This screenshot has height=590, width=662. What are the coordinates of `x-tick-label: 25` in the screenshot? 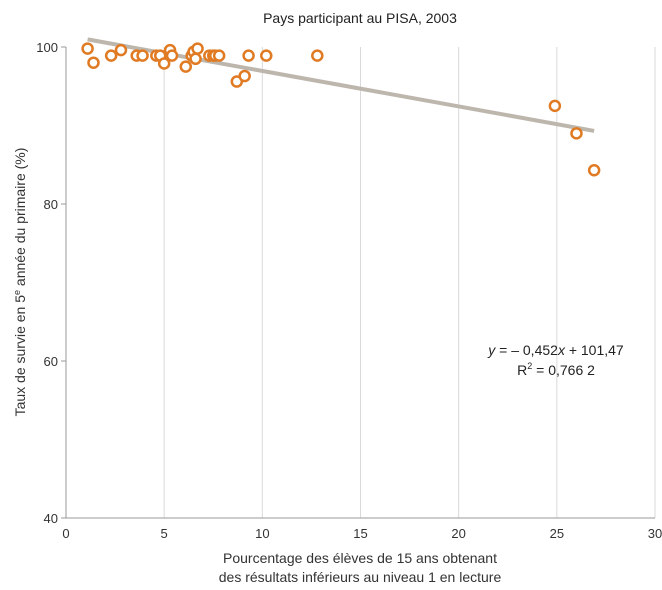 It's located at (557, 533).